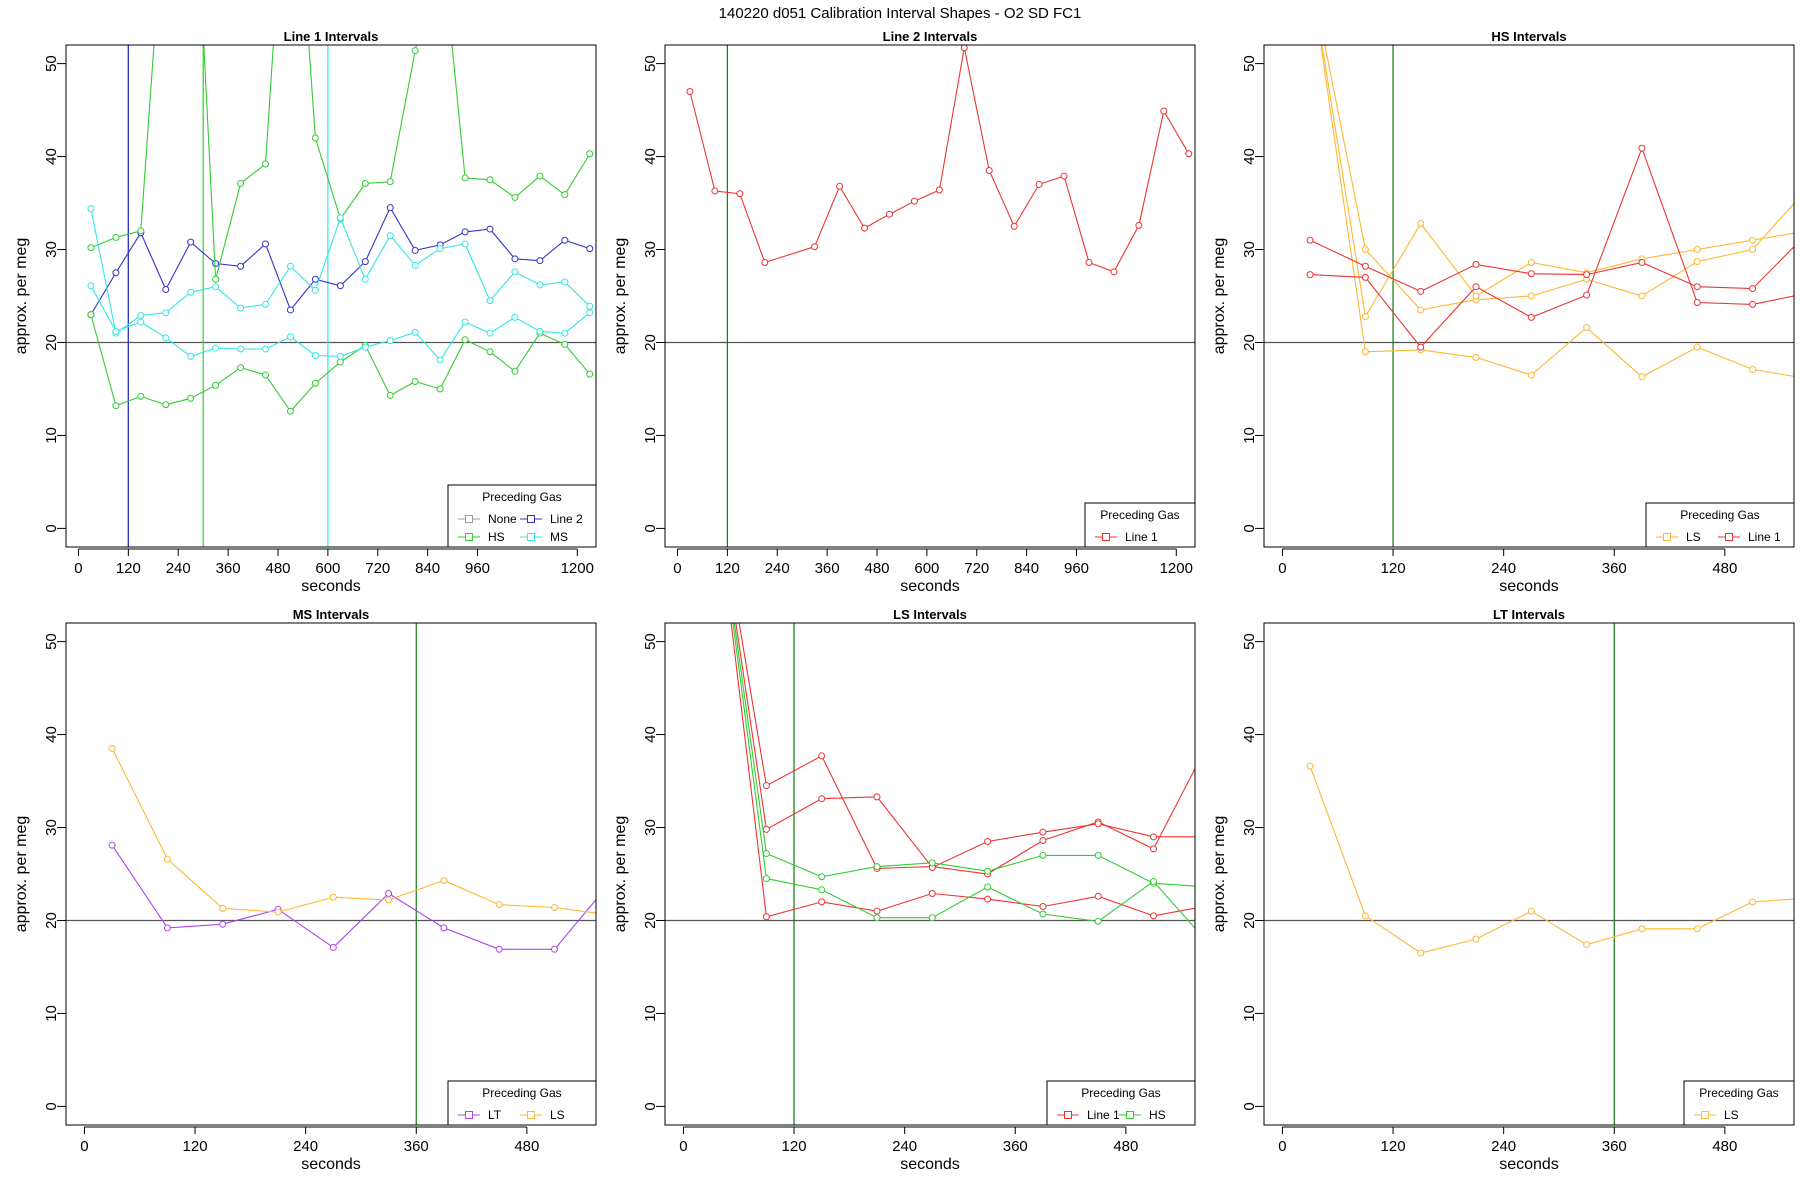  What do you see at coordinates (477, 568) in the screenshot?
I see `x-tick-label: 960` at bounding box center [477, 568].